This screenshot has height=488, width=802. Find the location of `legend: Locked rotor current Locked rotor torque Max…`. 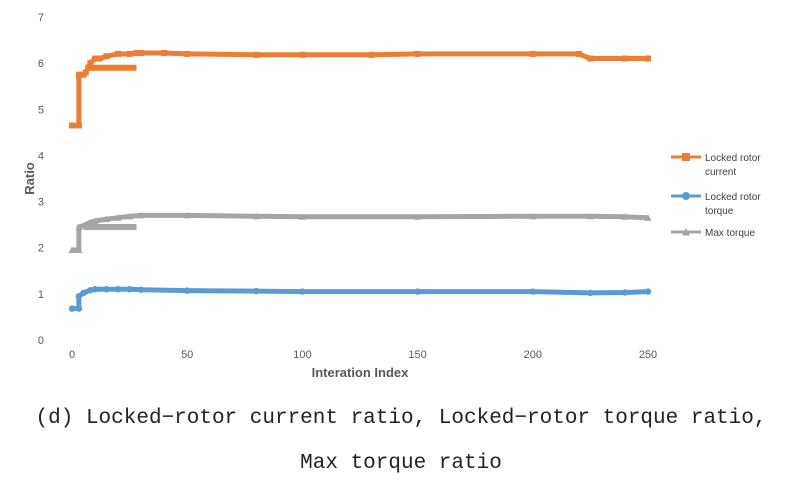

legend: Locked rotor current Locked rotor torque Max… is located at coordinates (716, 196).